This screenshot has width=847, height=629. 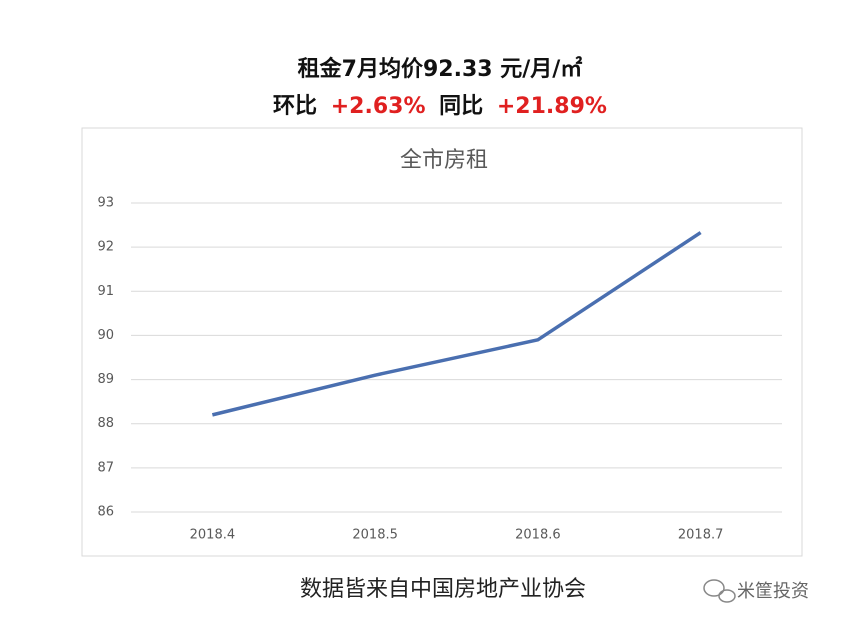 What do you see at coordinates (440, 69) in the screenshot?
I see `header-title: 租金7月均价92.33 元/月/㎡` at bounding box center [440, 69].